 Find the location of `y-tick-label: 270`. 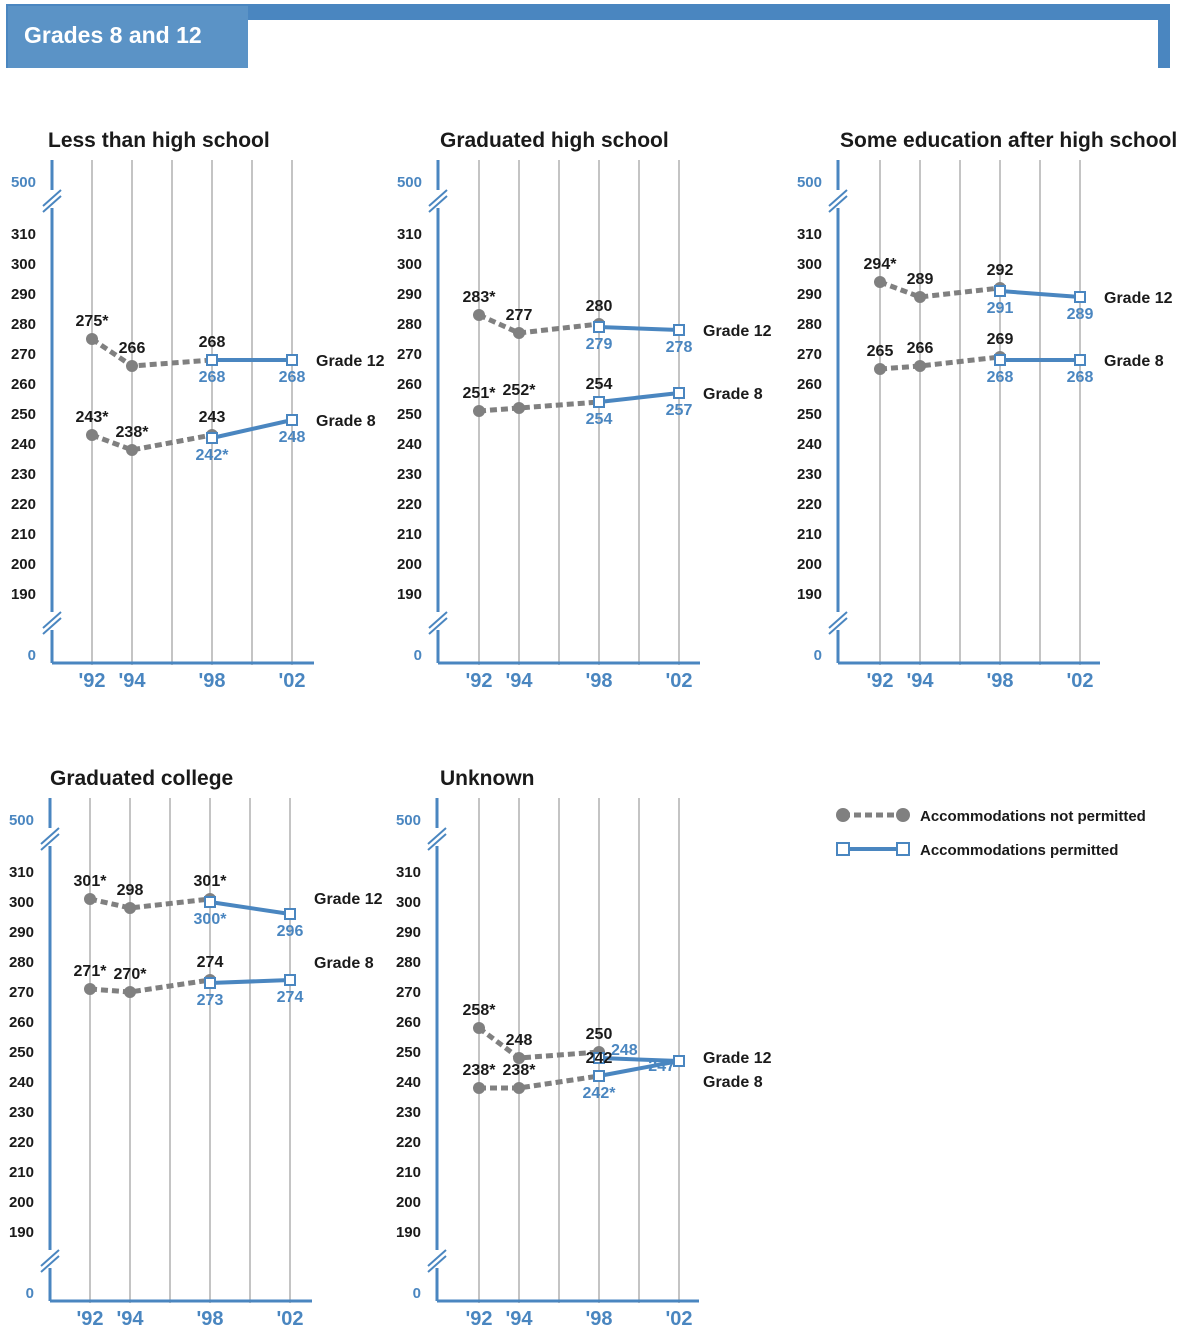

y-tick-label: 270 is located at coordinates (809, 354).